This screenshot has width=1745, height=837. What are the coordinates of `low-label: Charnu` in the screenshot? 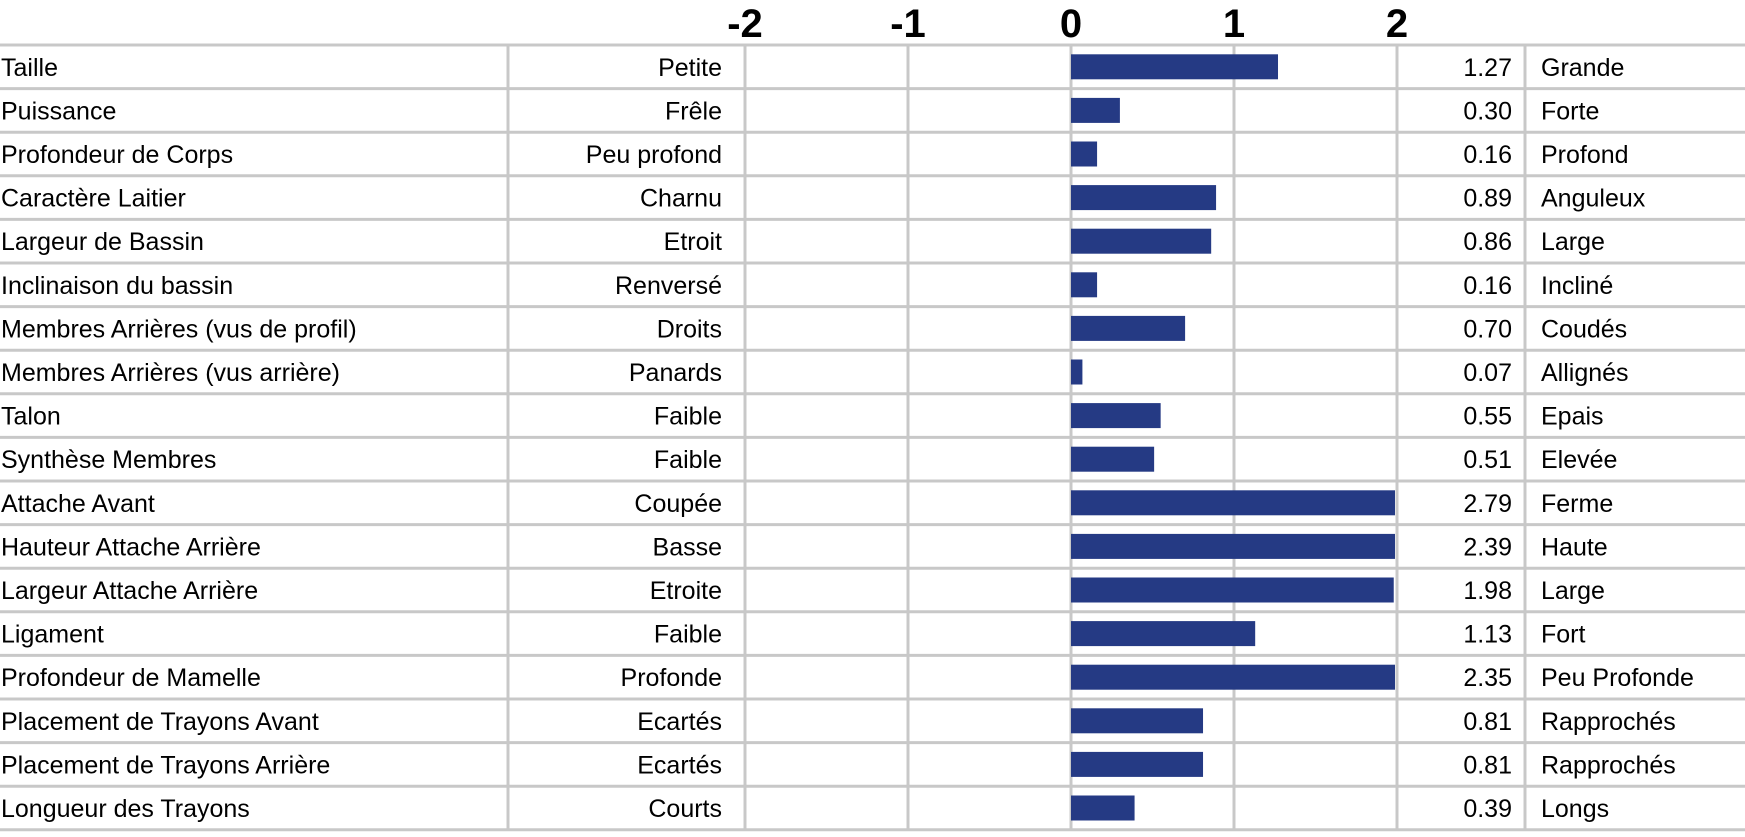 It's located at (681, 199).